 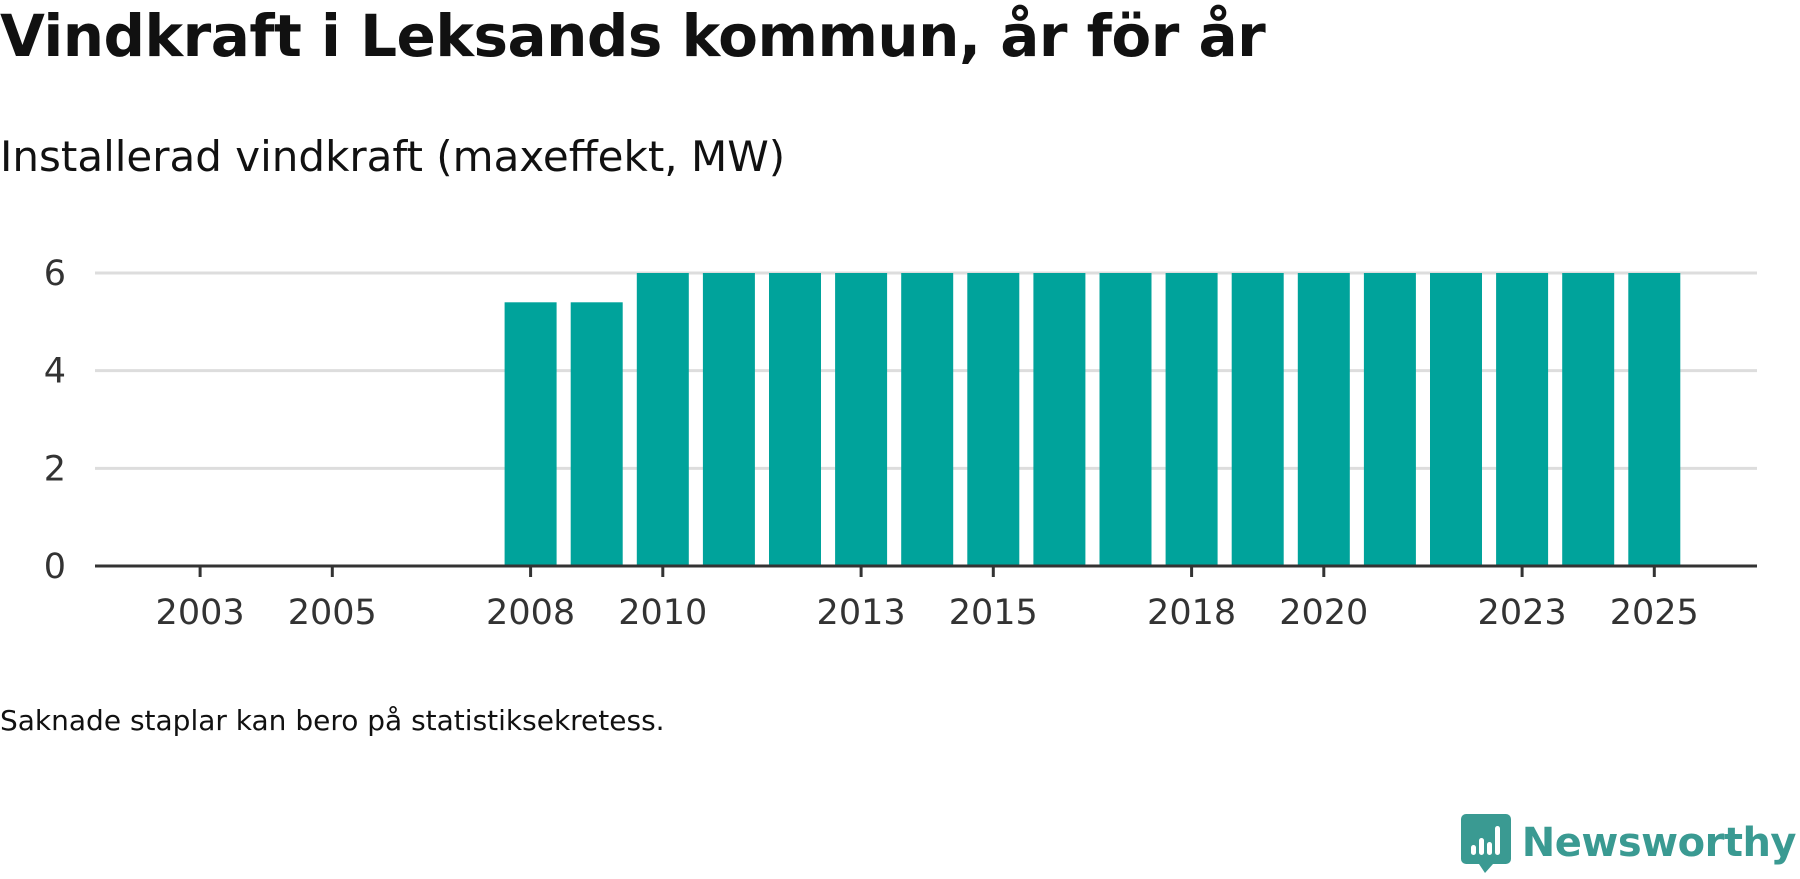 I want to click on bar-2010, so click(x=662, y=419).